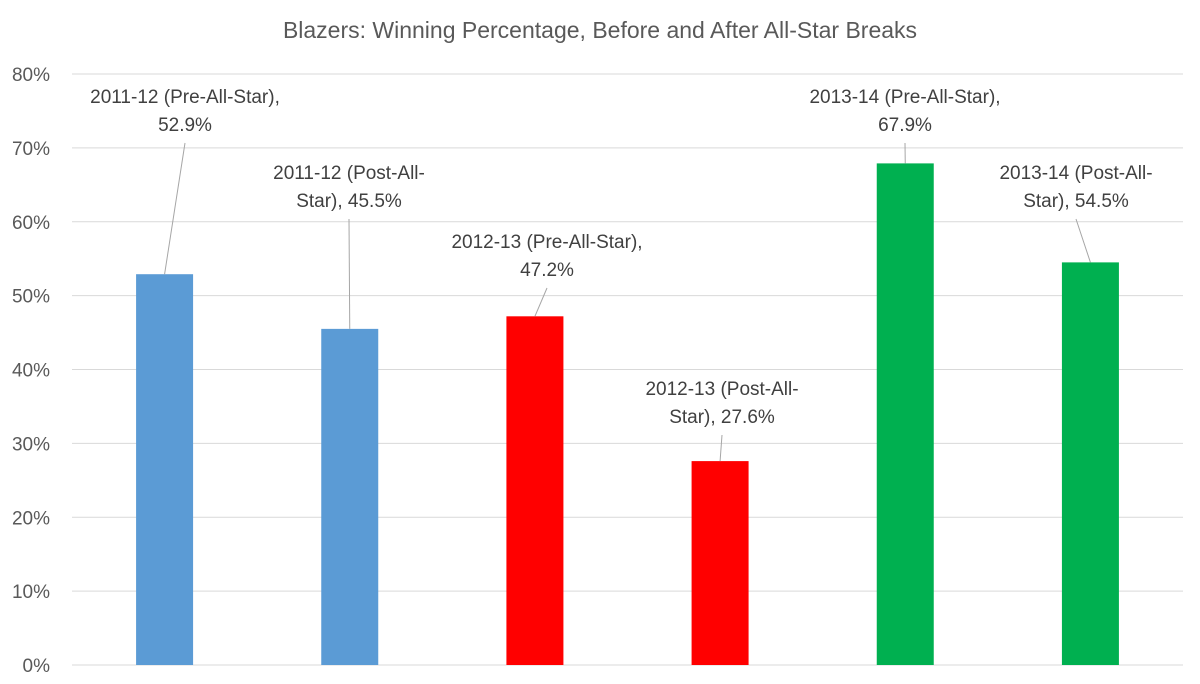 The image size is (1200, 684). I want to click on y-tick-label: 10%, so click(31, 592).